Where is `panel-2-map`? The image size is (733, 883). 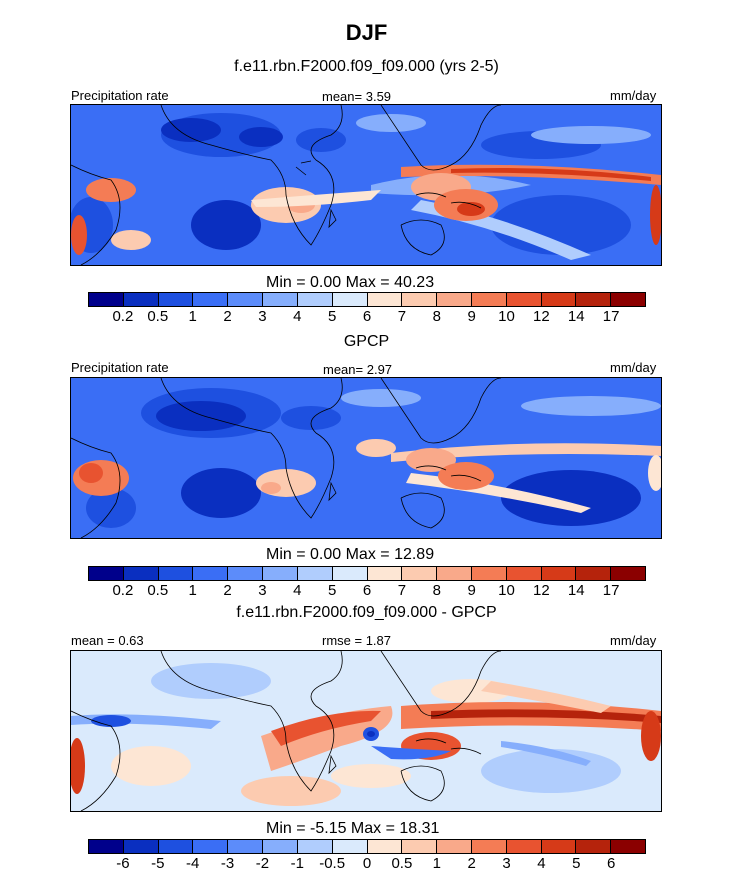
panel-2-map is located at coordinates (366, 458).